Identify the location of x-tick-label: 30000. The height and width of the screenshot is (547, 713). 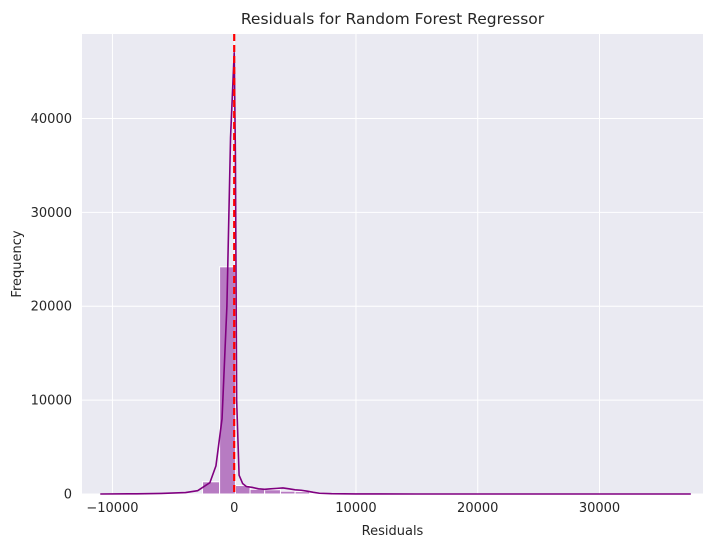
(599, 508).